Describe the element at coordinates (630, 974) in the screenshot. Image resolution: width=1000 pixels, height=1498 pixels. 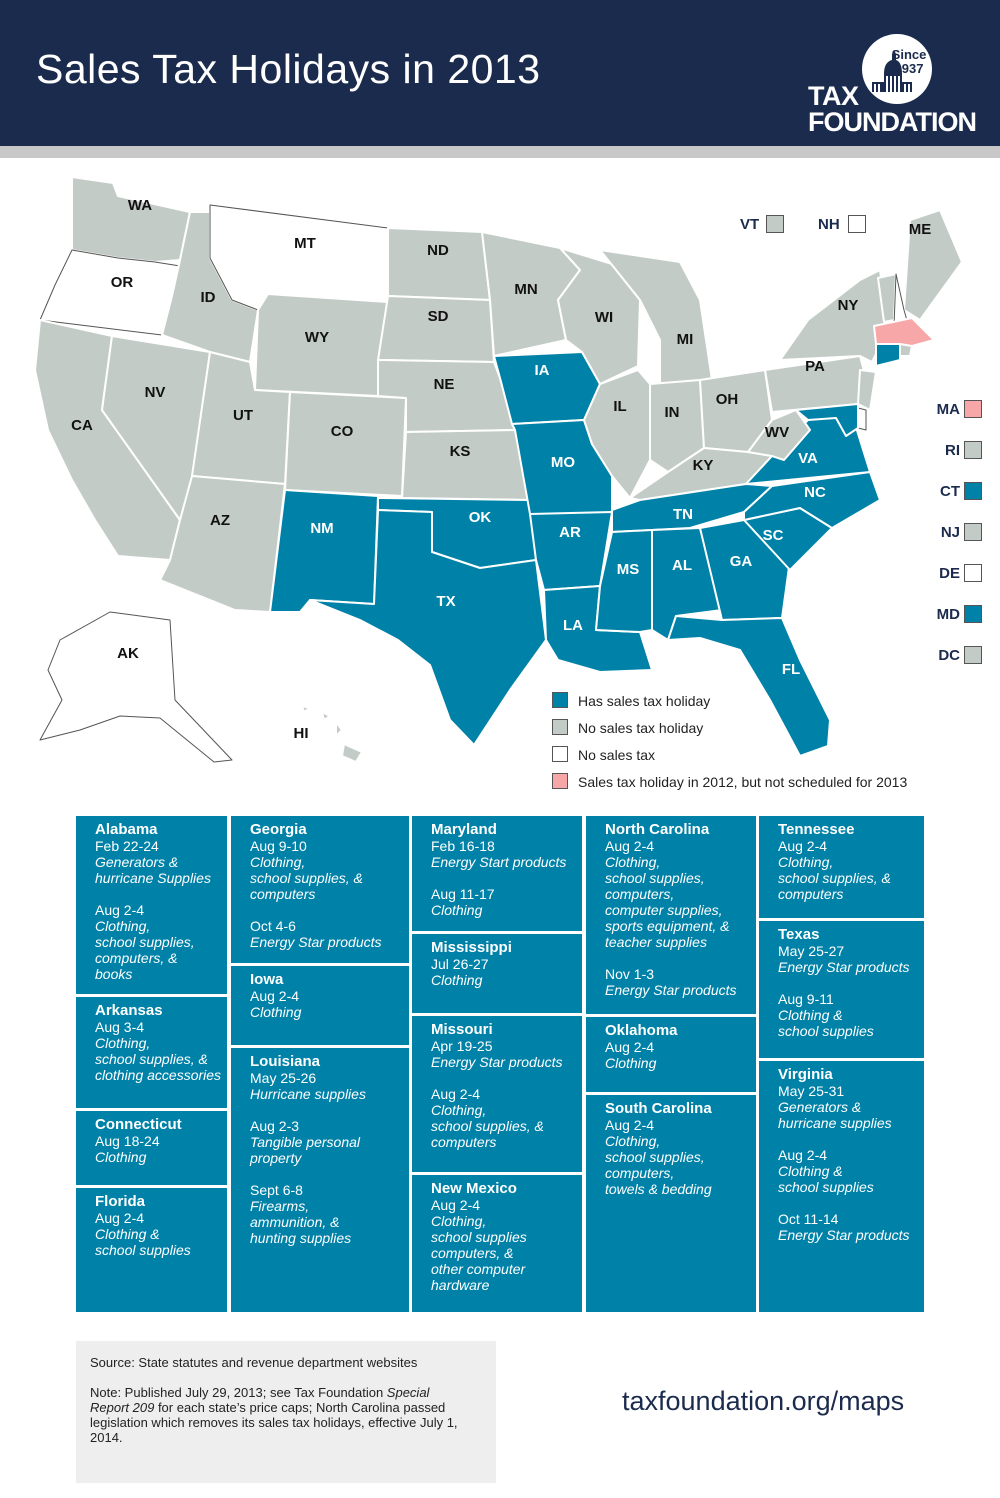
I see `holiday-date: Nov 1-3` at that location.